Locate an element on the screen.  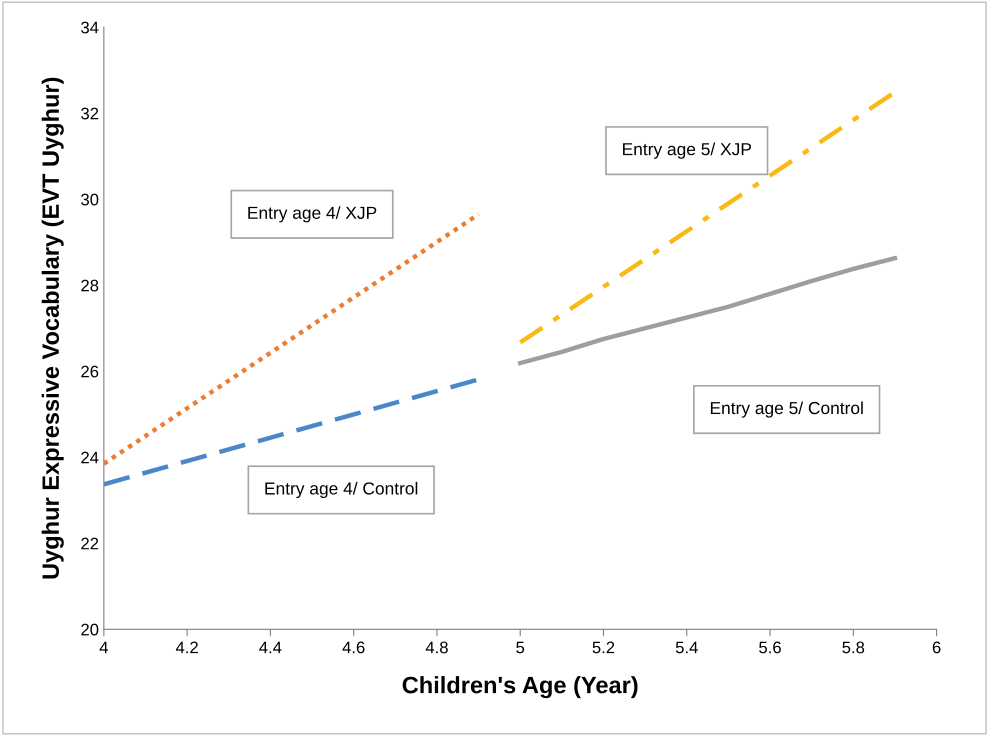
x-tick-label: 4 is located at coordinates (104, 648).